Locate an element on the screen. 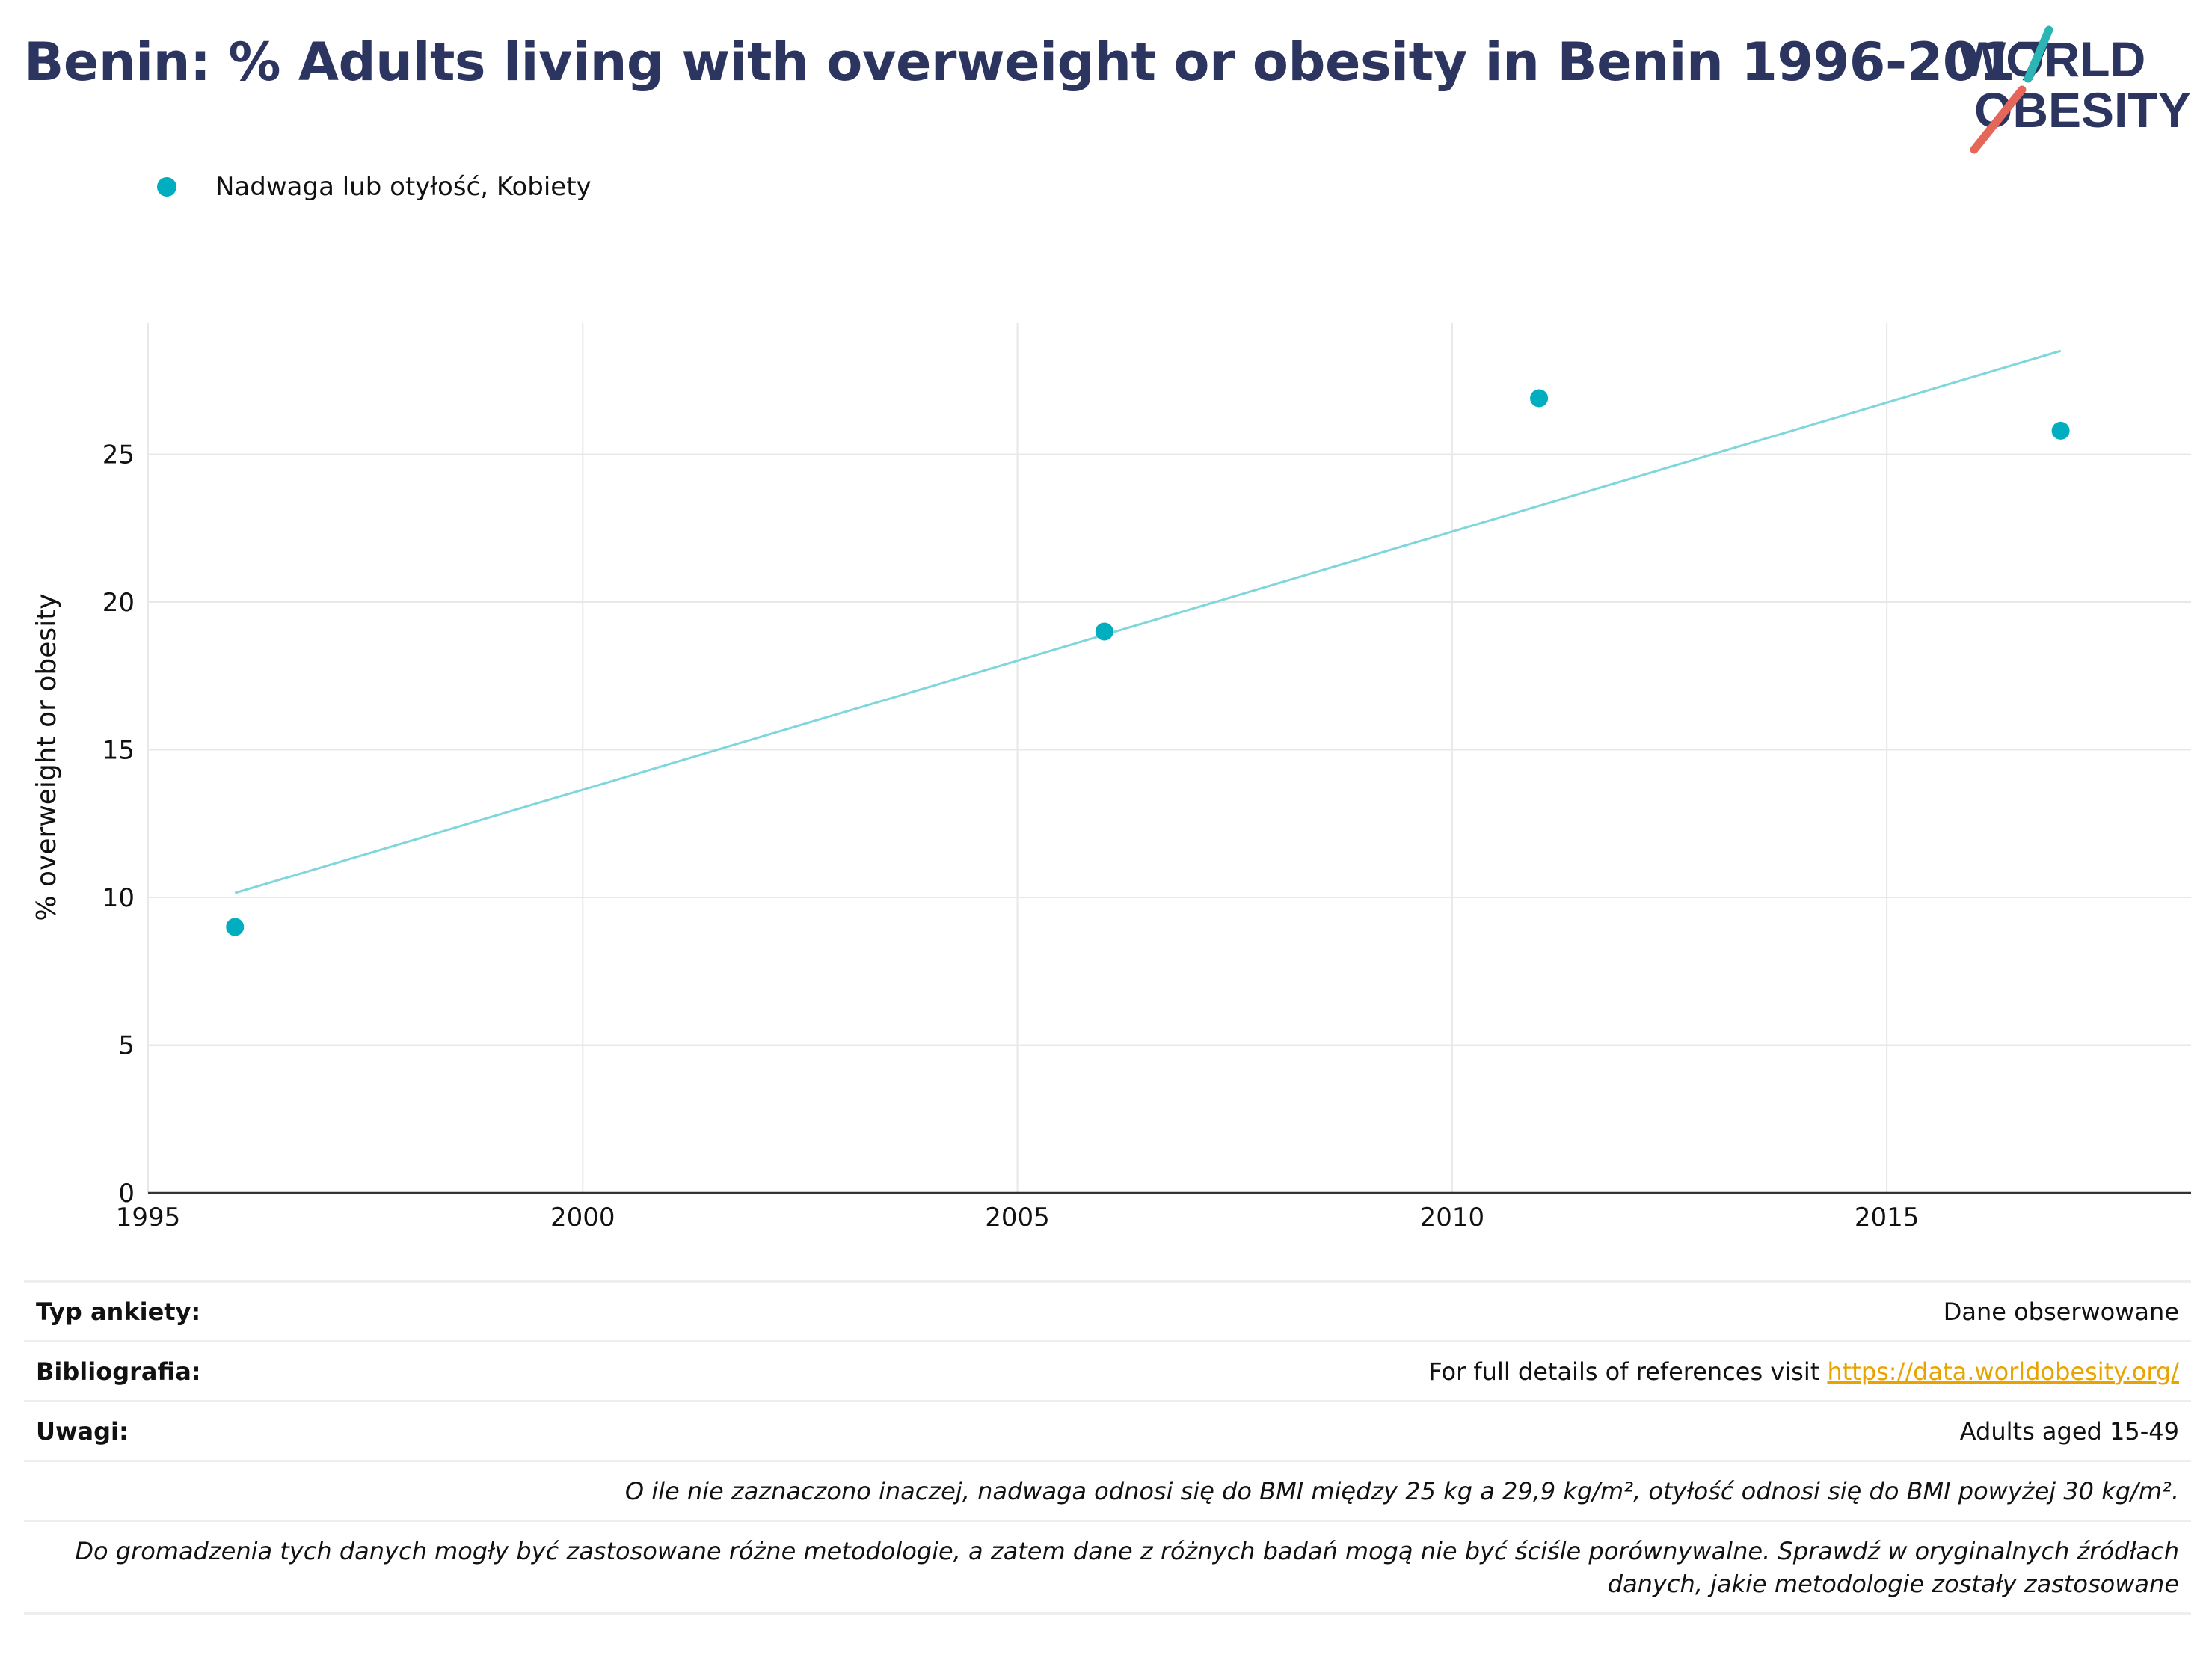  y-tick-label: 10 is located at coordinates (118, 898).